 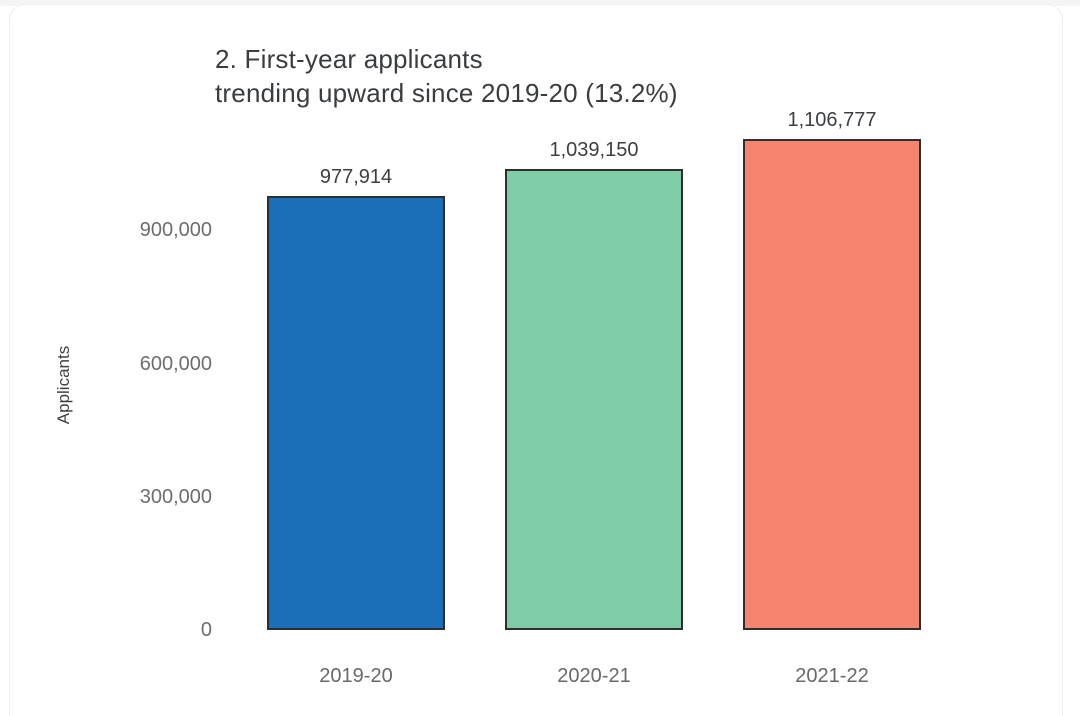 I want to click on y-tick-label: 0, so click(x=206, y=630).